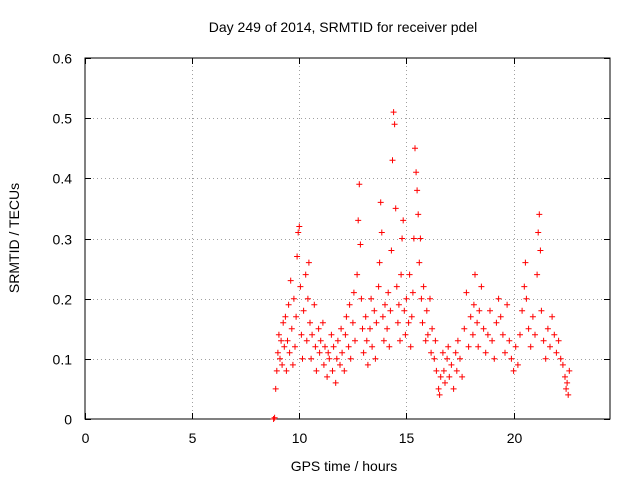  I want to click on x-tick-label: 15, so click(407, 438).